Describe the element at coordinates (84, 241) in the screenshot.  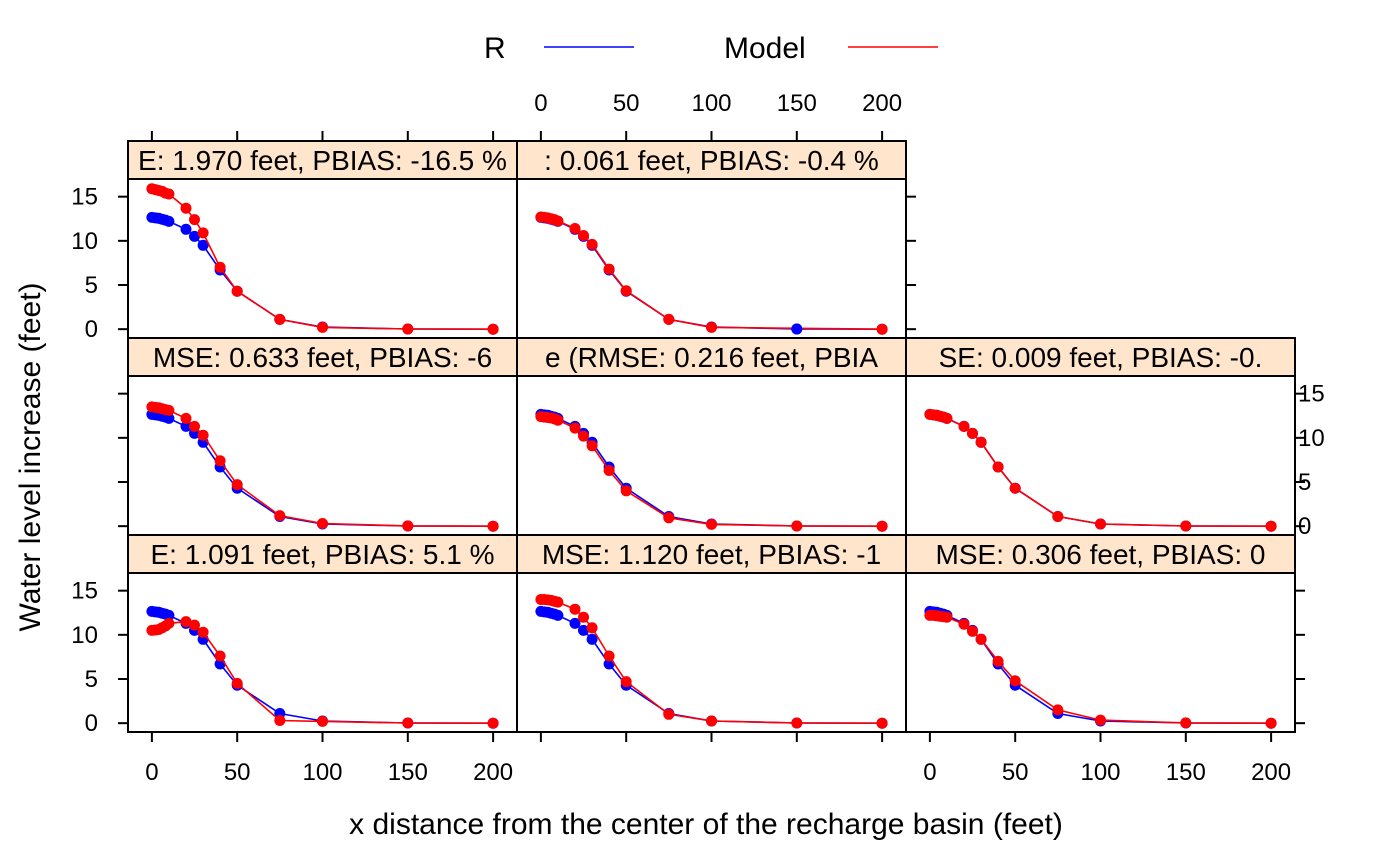
I see `y-tick-label: 10` at that location.